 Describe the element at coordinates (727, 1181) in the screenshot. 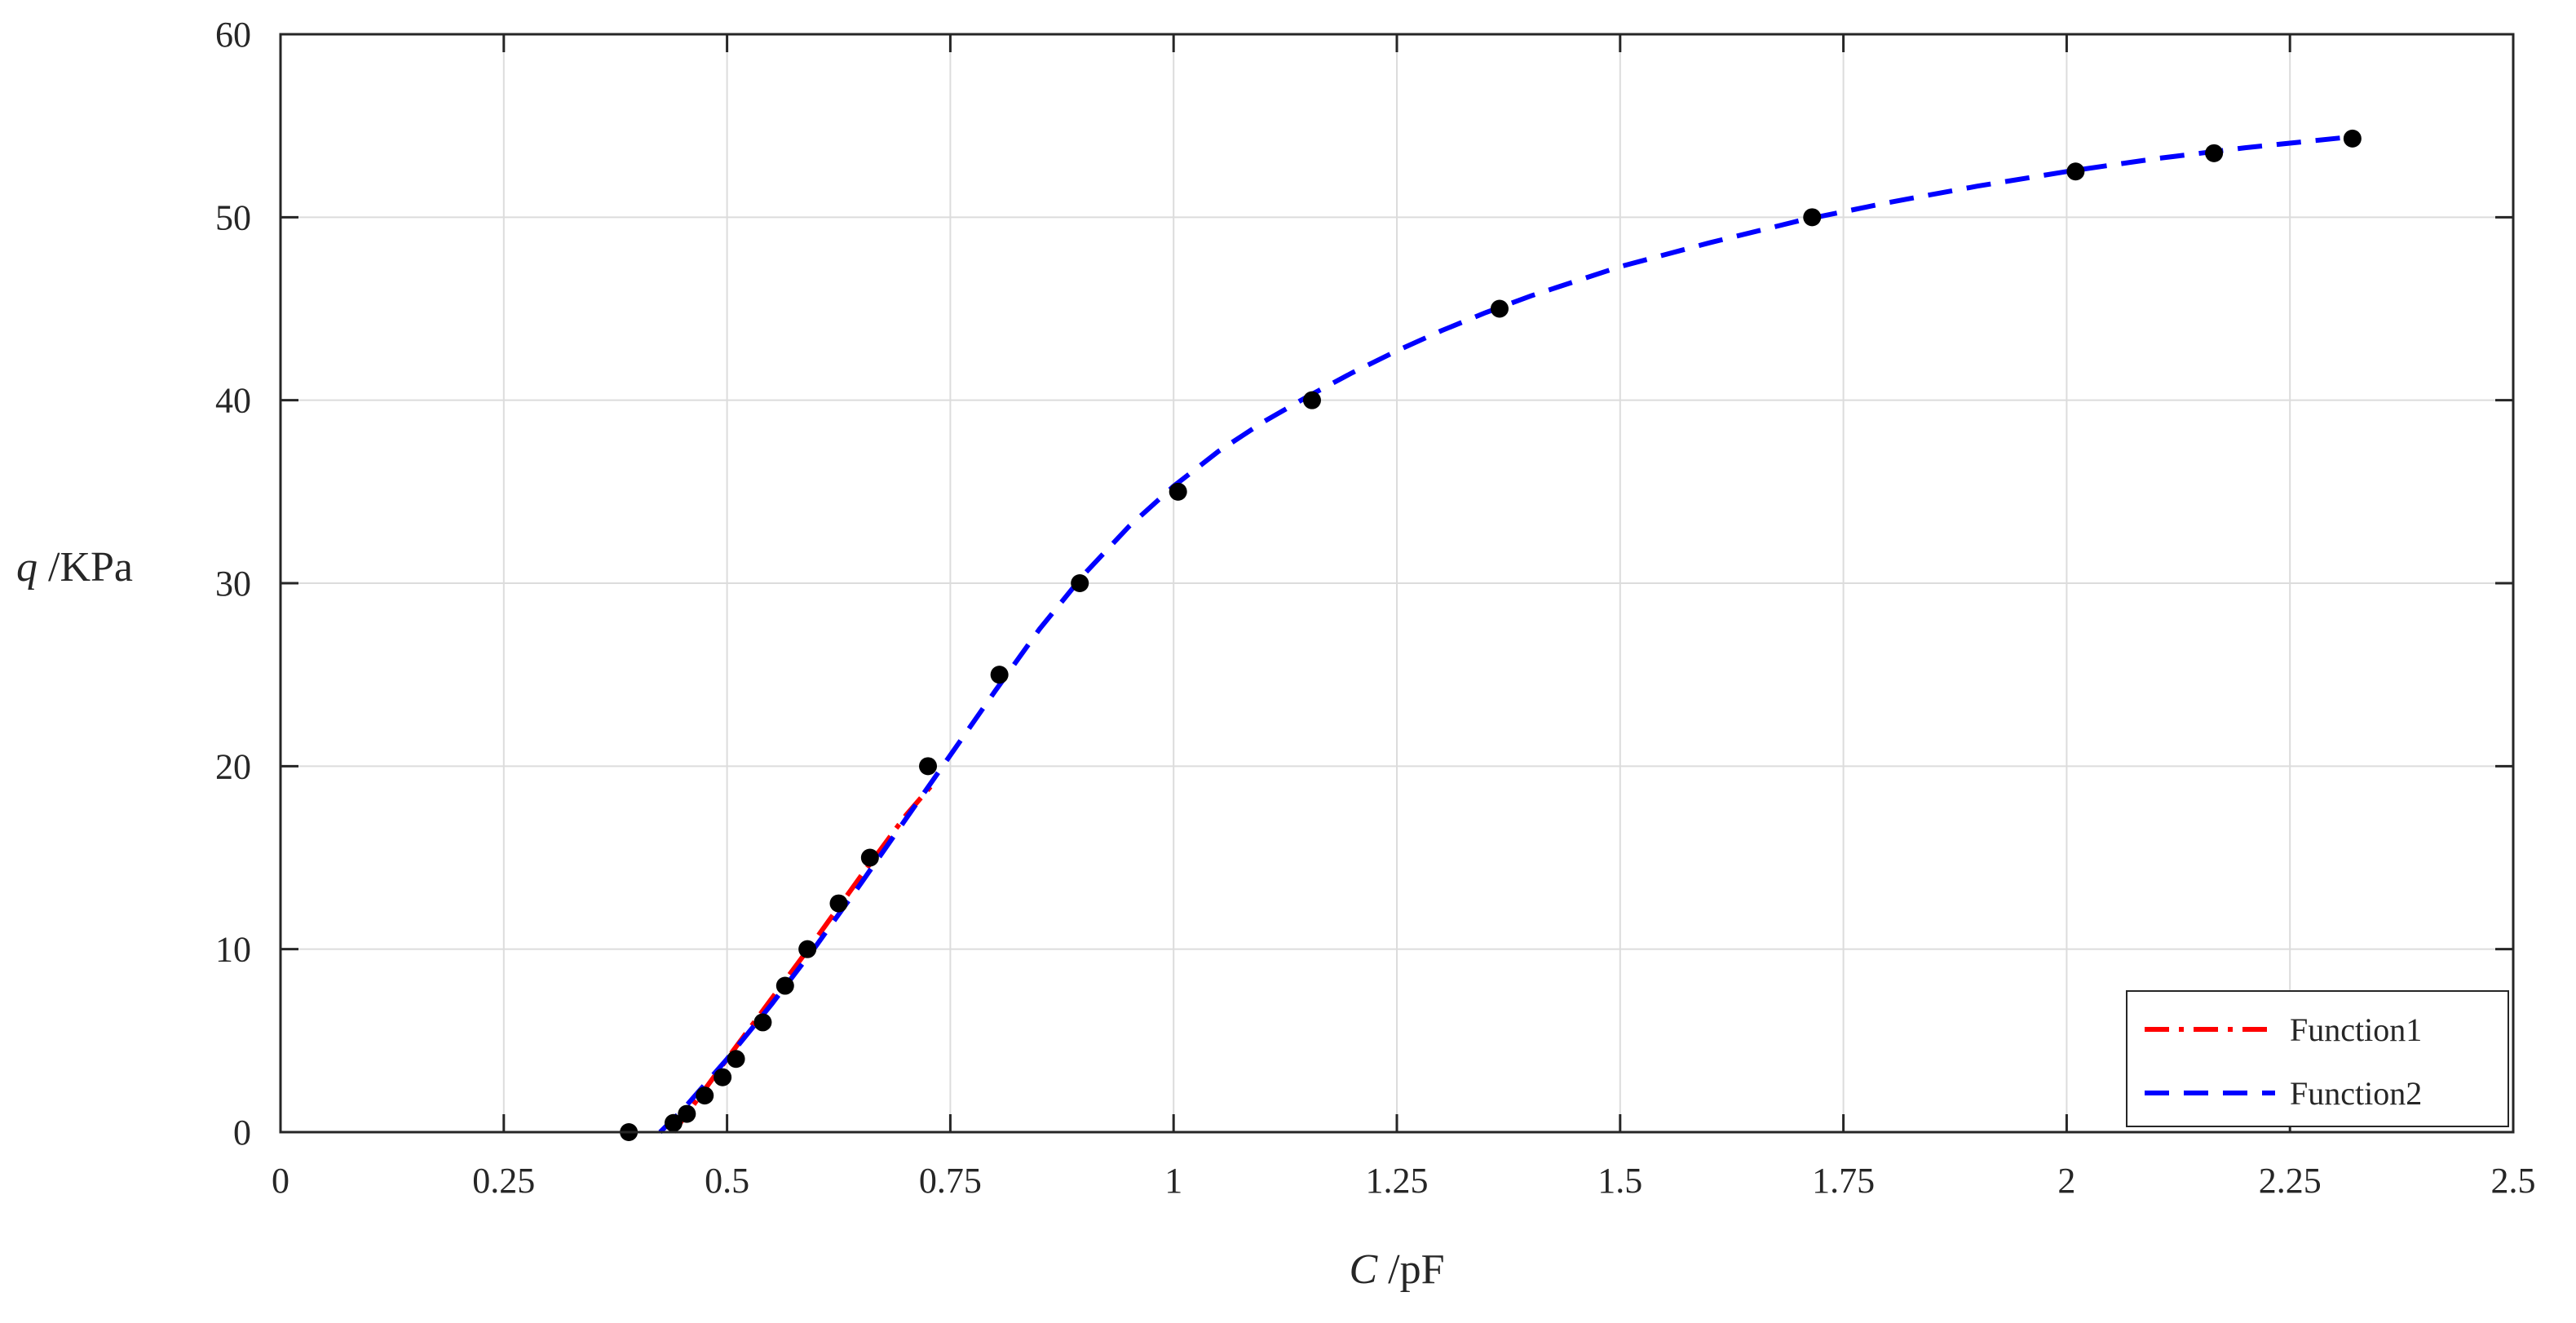

I see `x-tick-label: 0.5` at that location.